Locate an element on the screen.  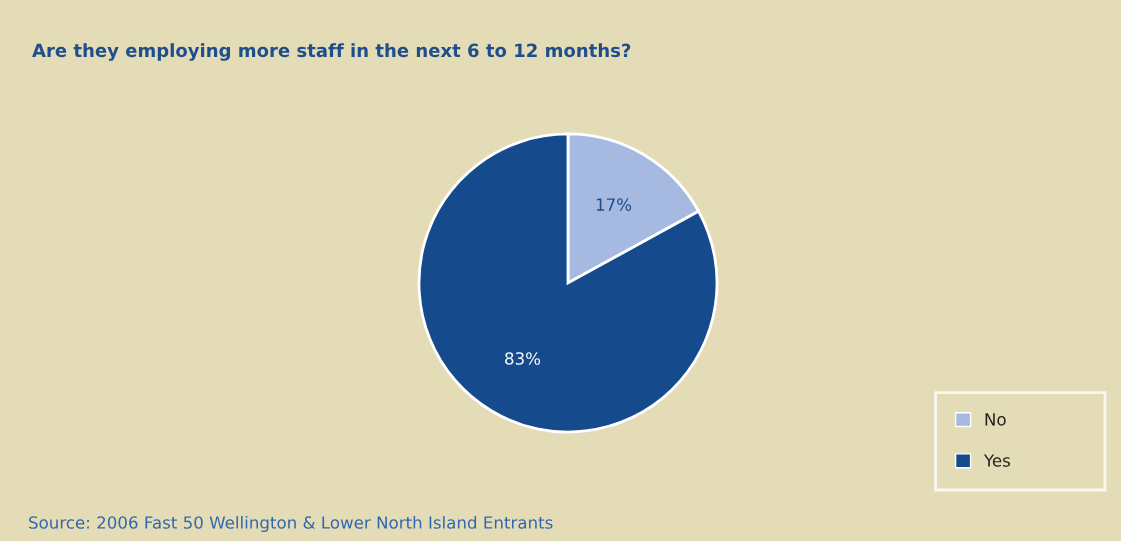
source-note: Source: 2006 Fast 50 Wellington & Lower North Island Entrants is located at coordinates (291, 524).